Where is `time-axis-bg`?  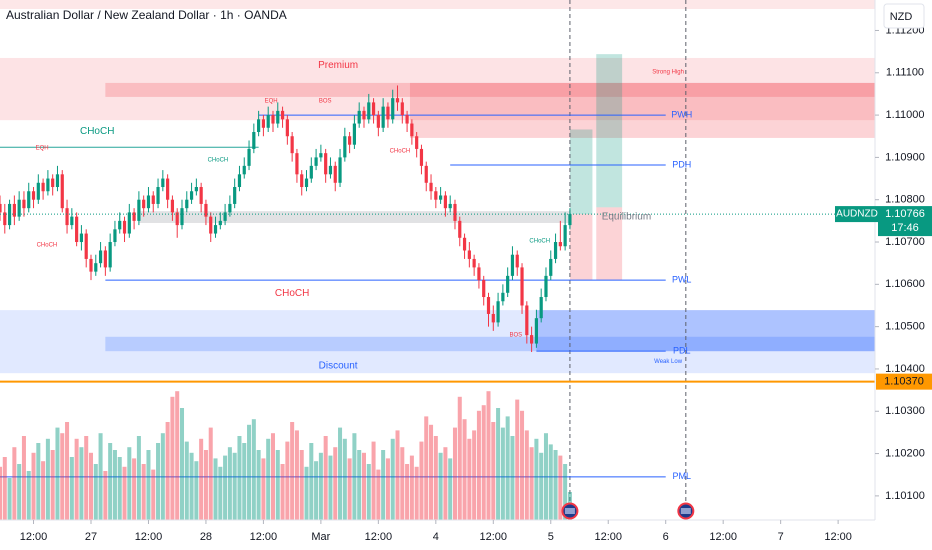
time-axis-bg is located at coordinates (437, 535).